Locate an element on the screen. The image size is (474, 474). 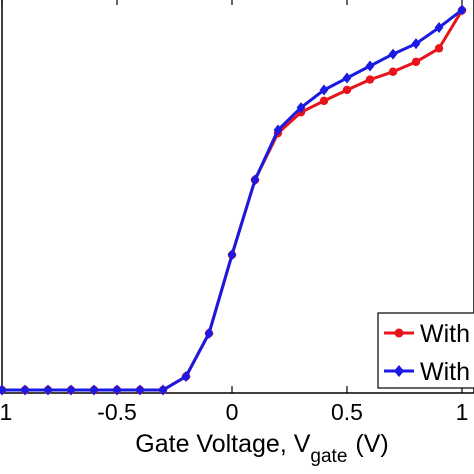
legend-label-series-2: With is located at coordinates (445, 372).